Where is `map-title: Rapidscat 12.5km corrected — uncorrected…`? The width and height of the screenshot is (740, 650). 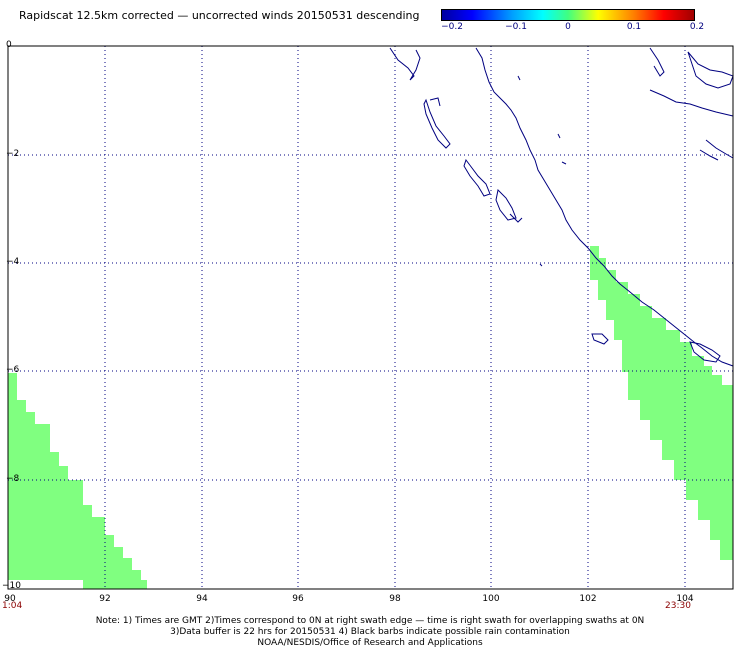
map-title: Rapidscat 12.5km corrected — uncorrected… is located at coordinates (219, 15).